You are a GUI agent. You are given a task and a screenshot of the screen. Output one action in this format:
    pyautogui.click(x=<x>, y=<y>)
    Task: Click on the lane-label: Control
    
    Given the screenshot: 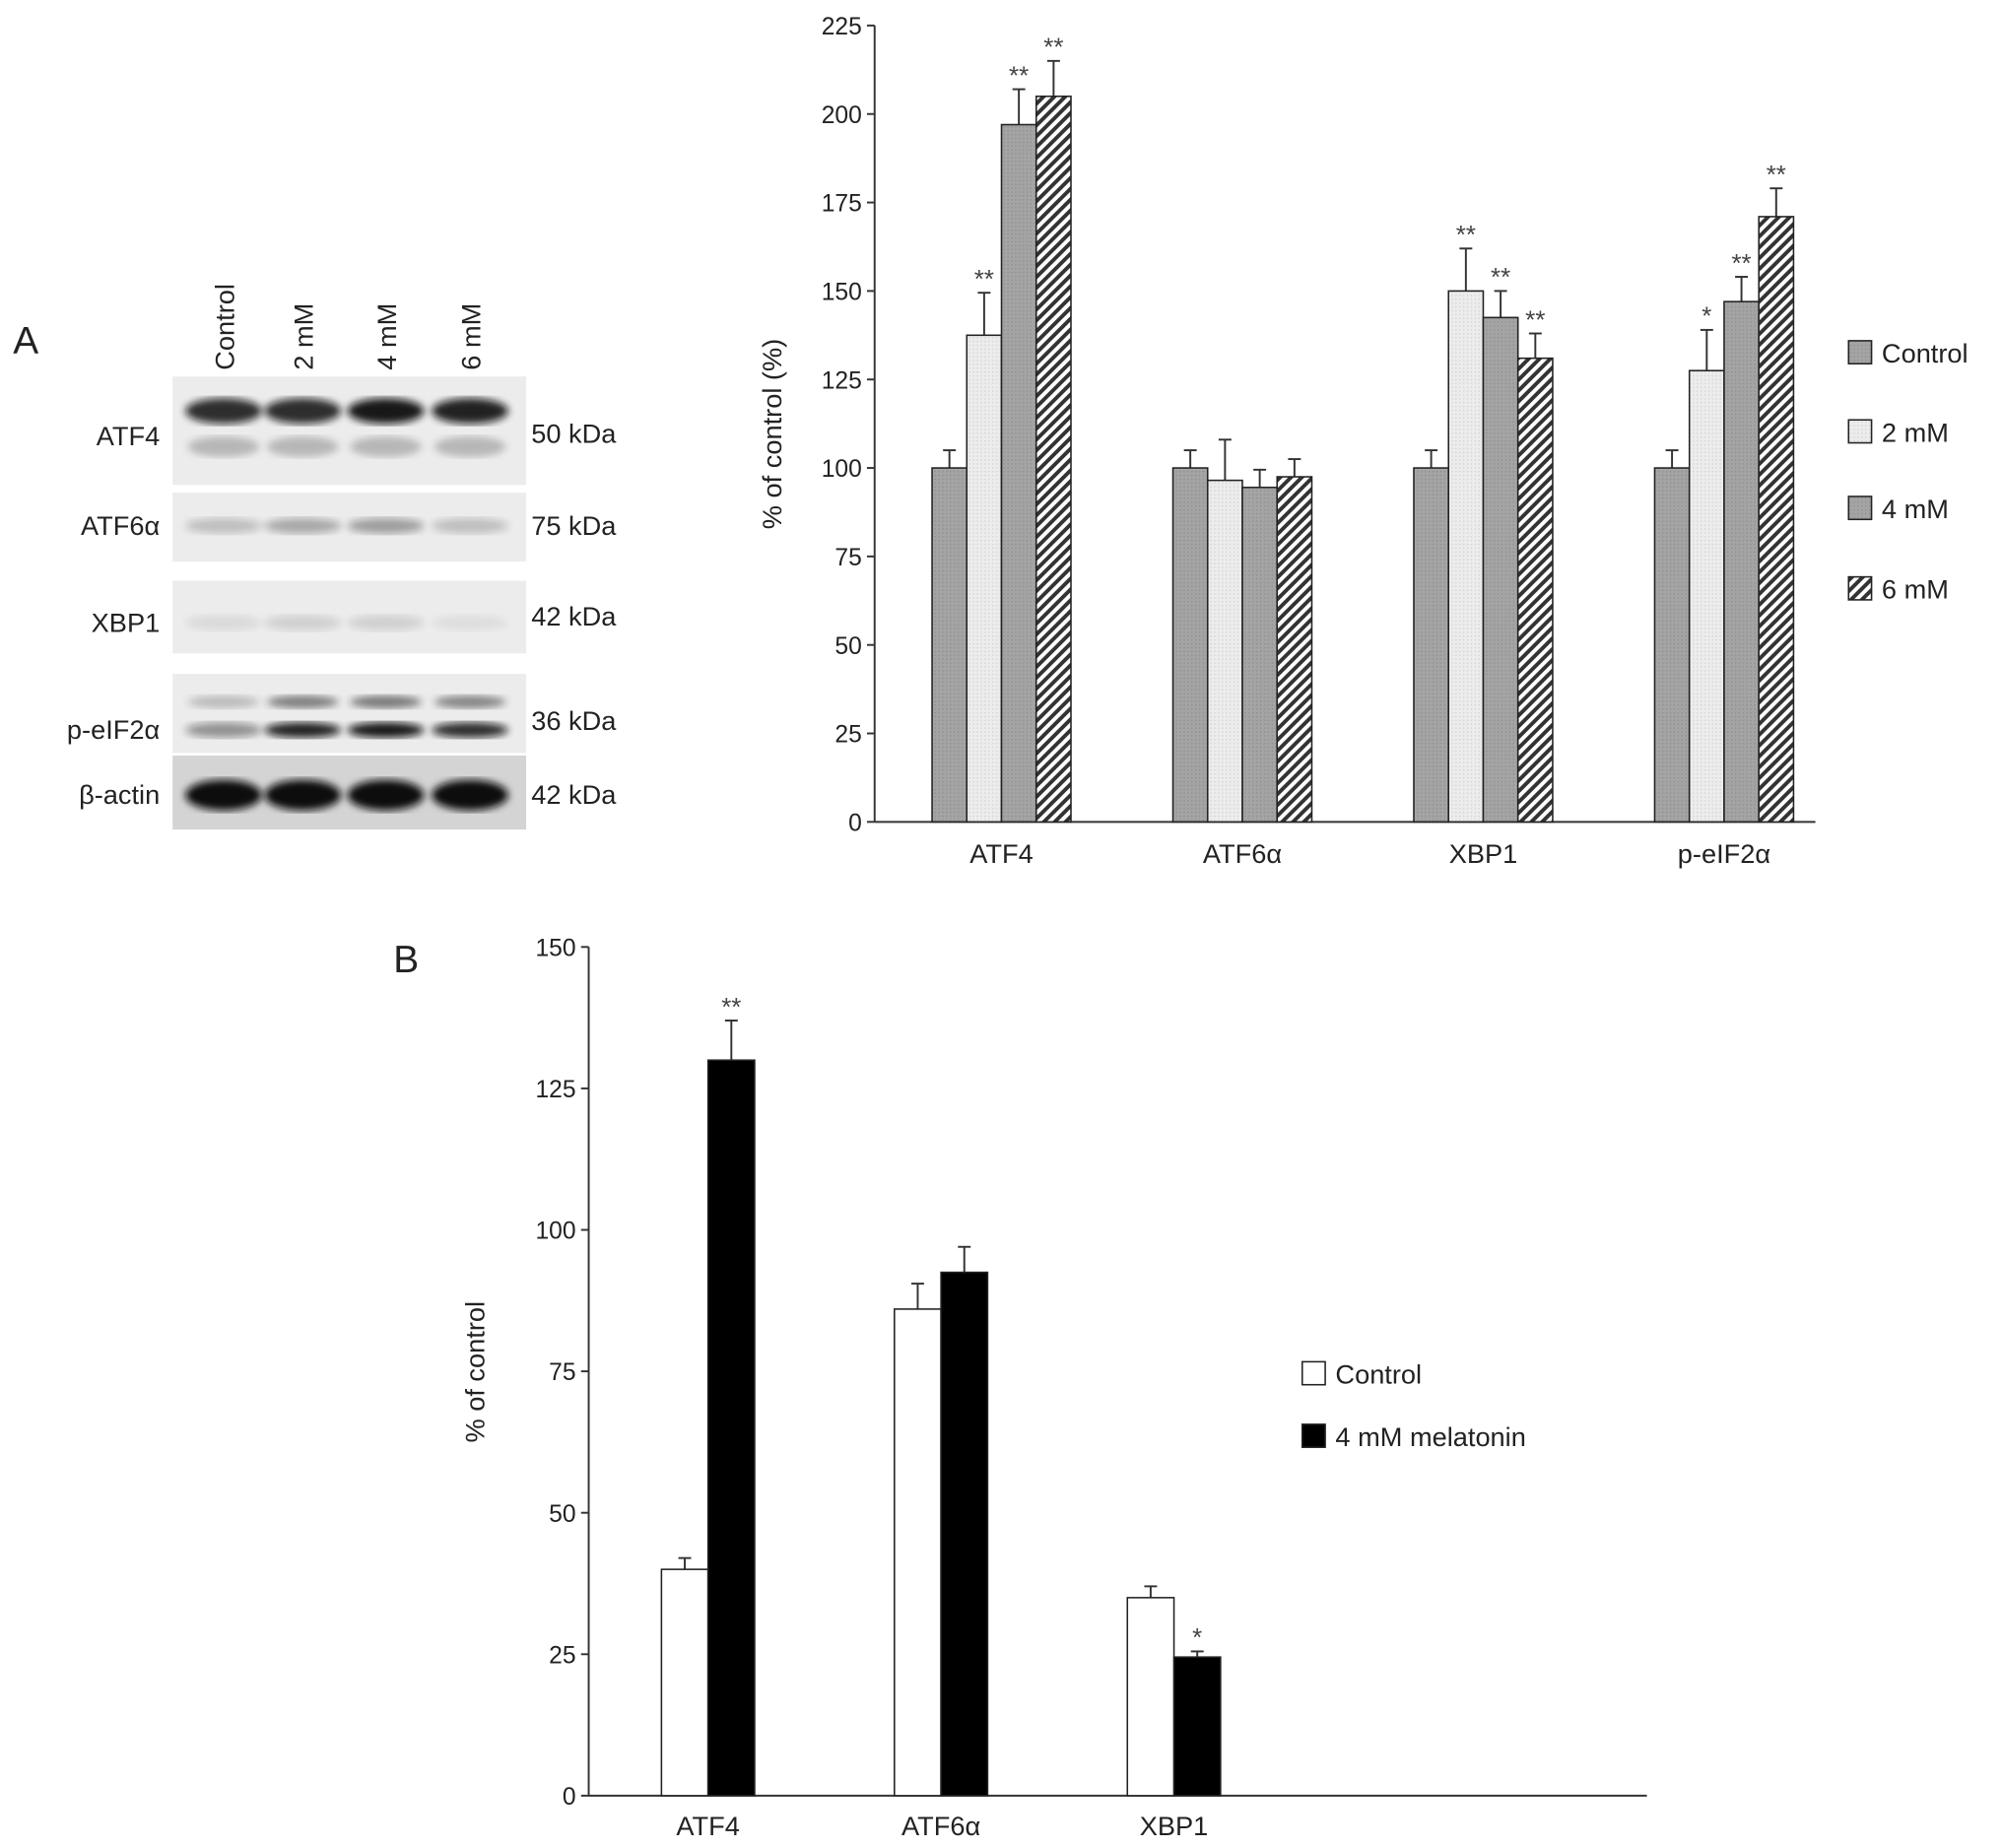 What is the action you would take?
    pyautogui.click(x=224, y=327)
    